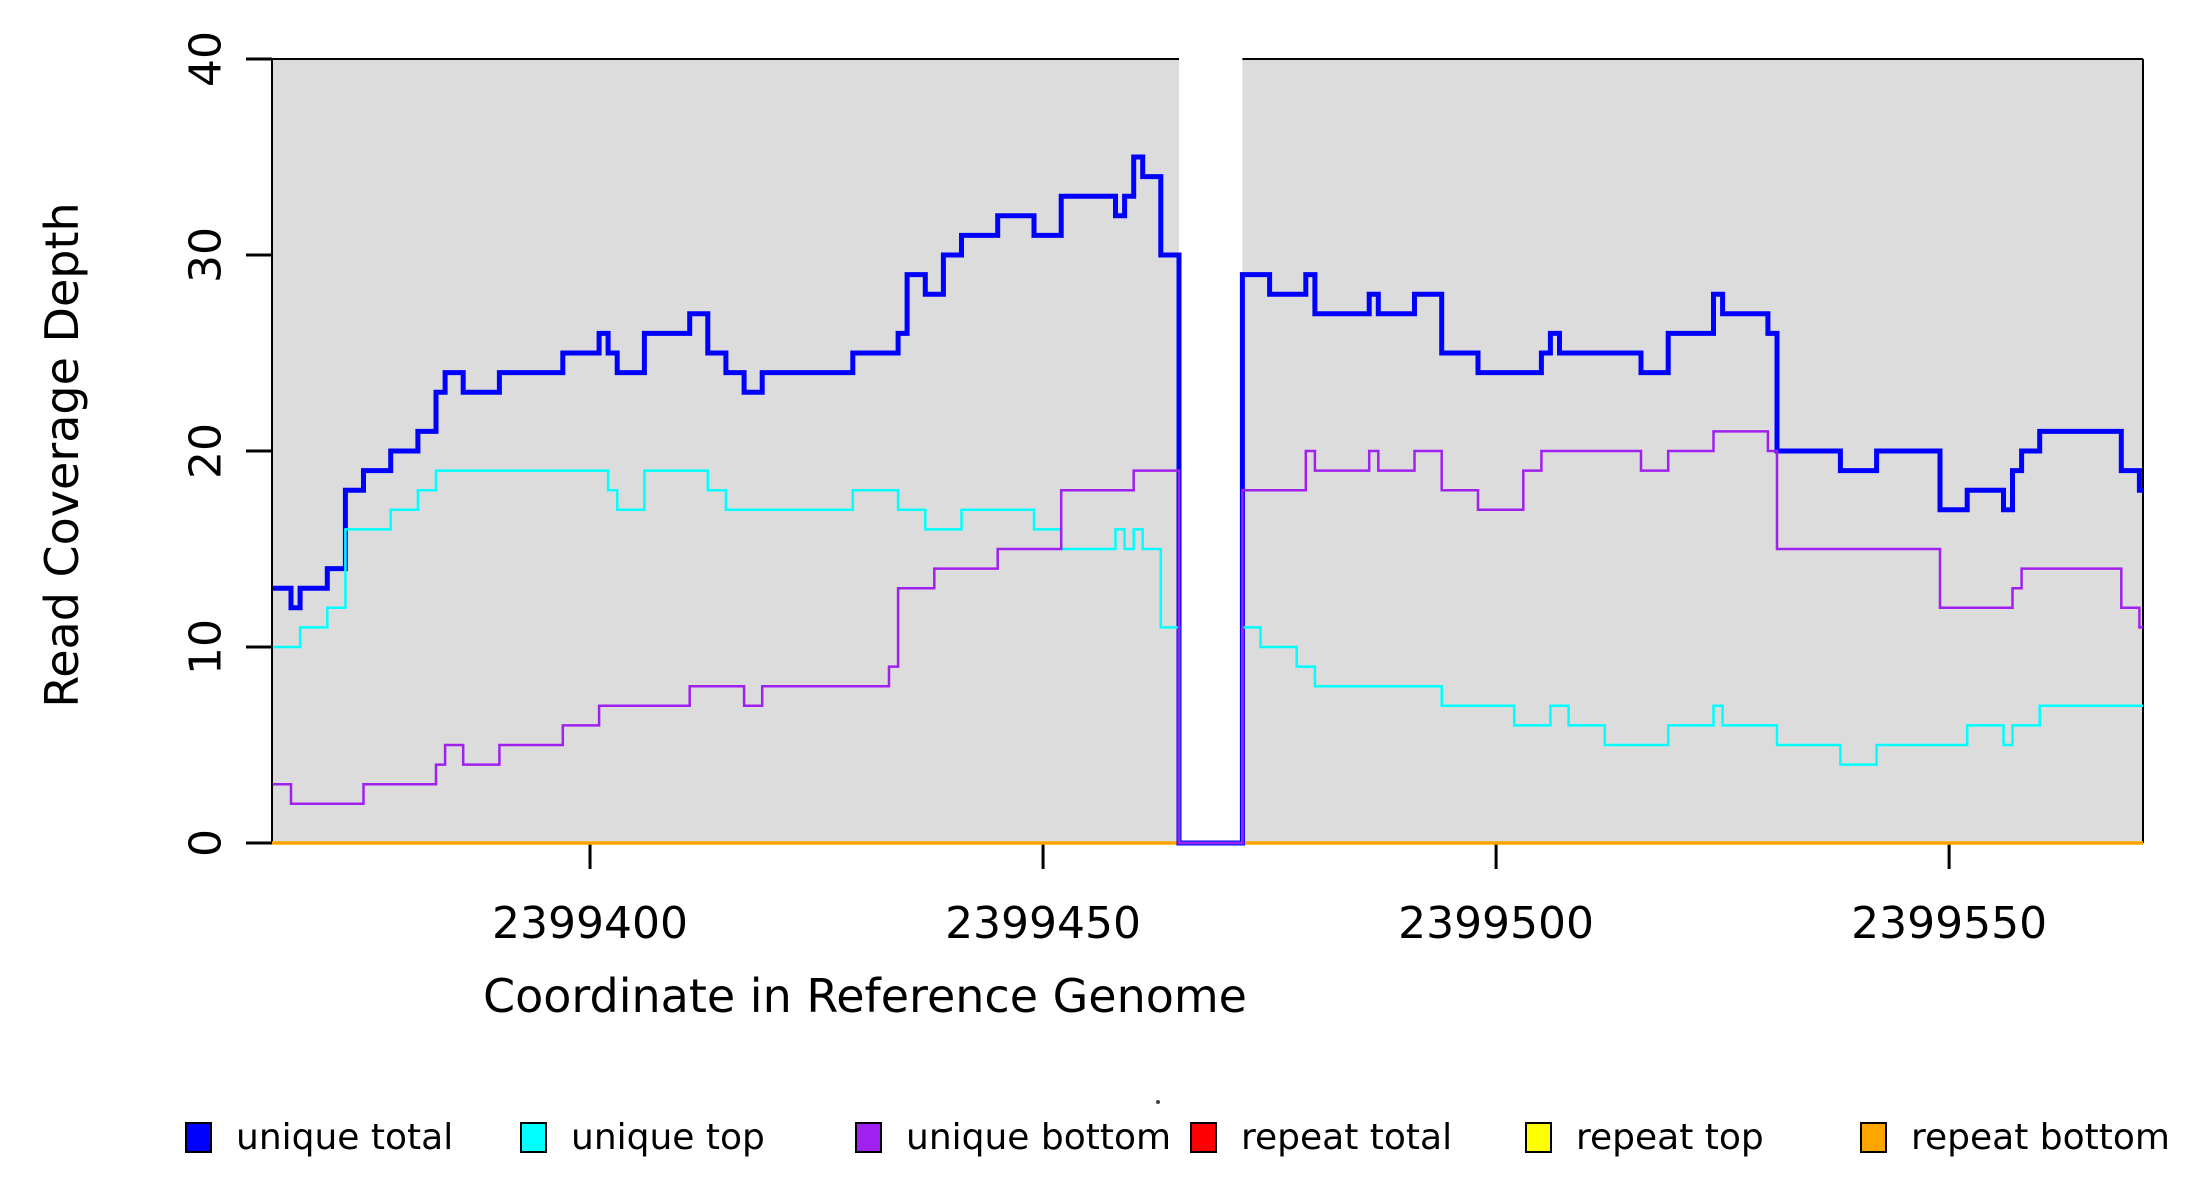  What do you see at coordinates (1158, 1102) in the screenshot?
I see `stray-dot` at bounding box center [1158, 1102].